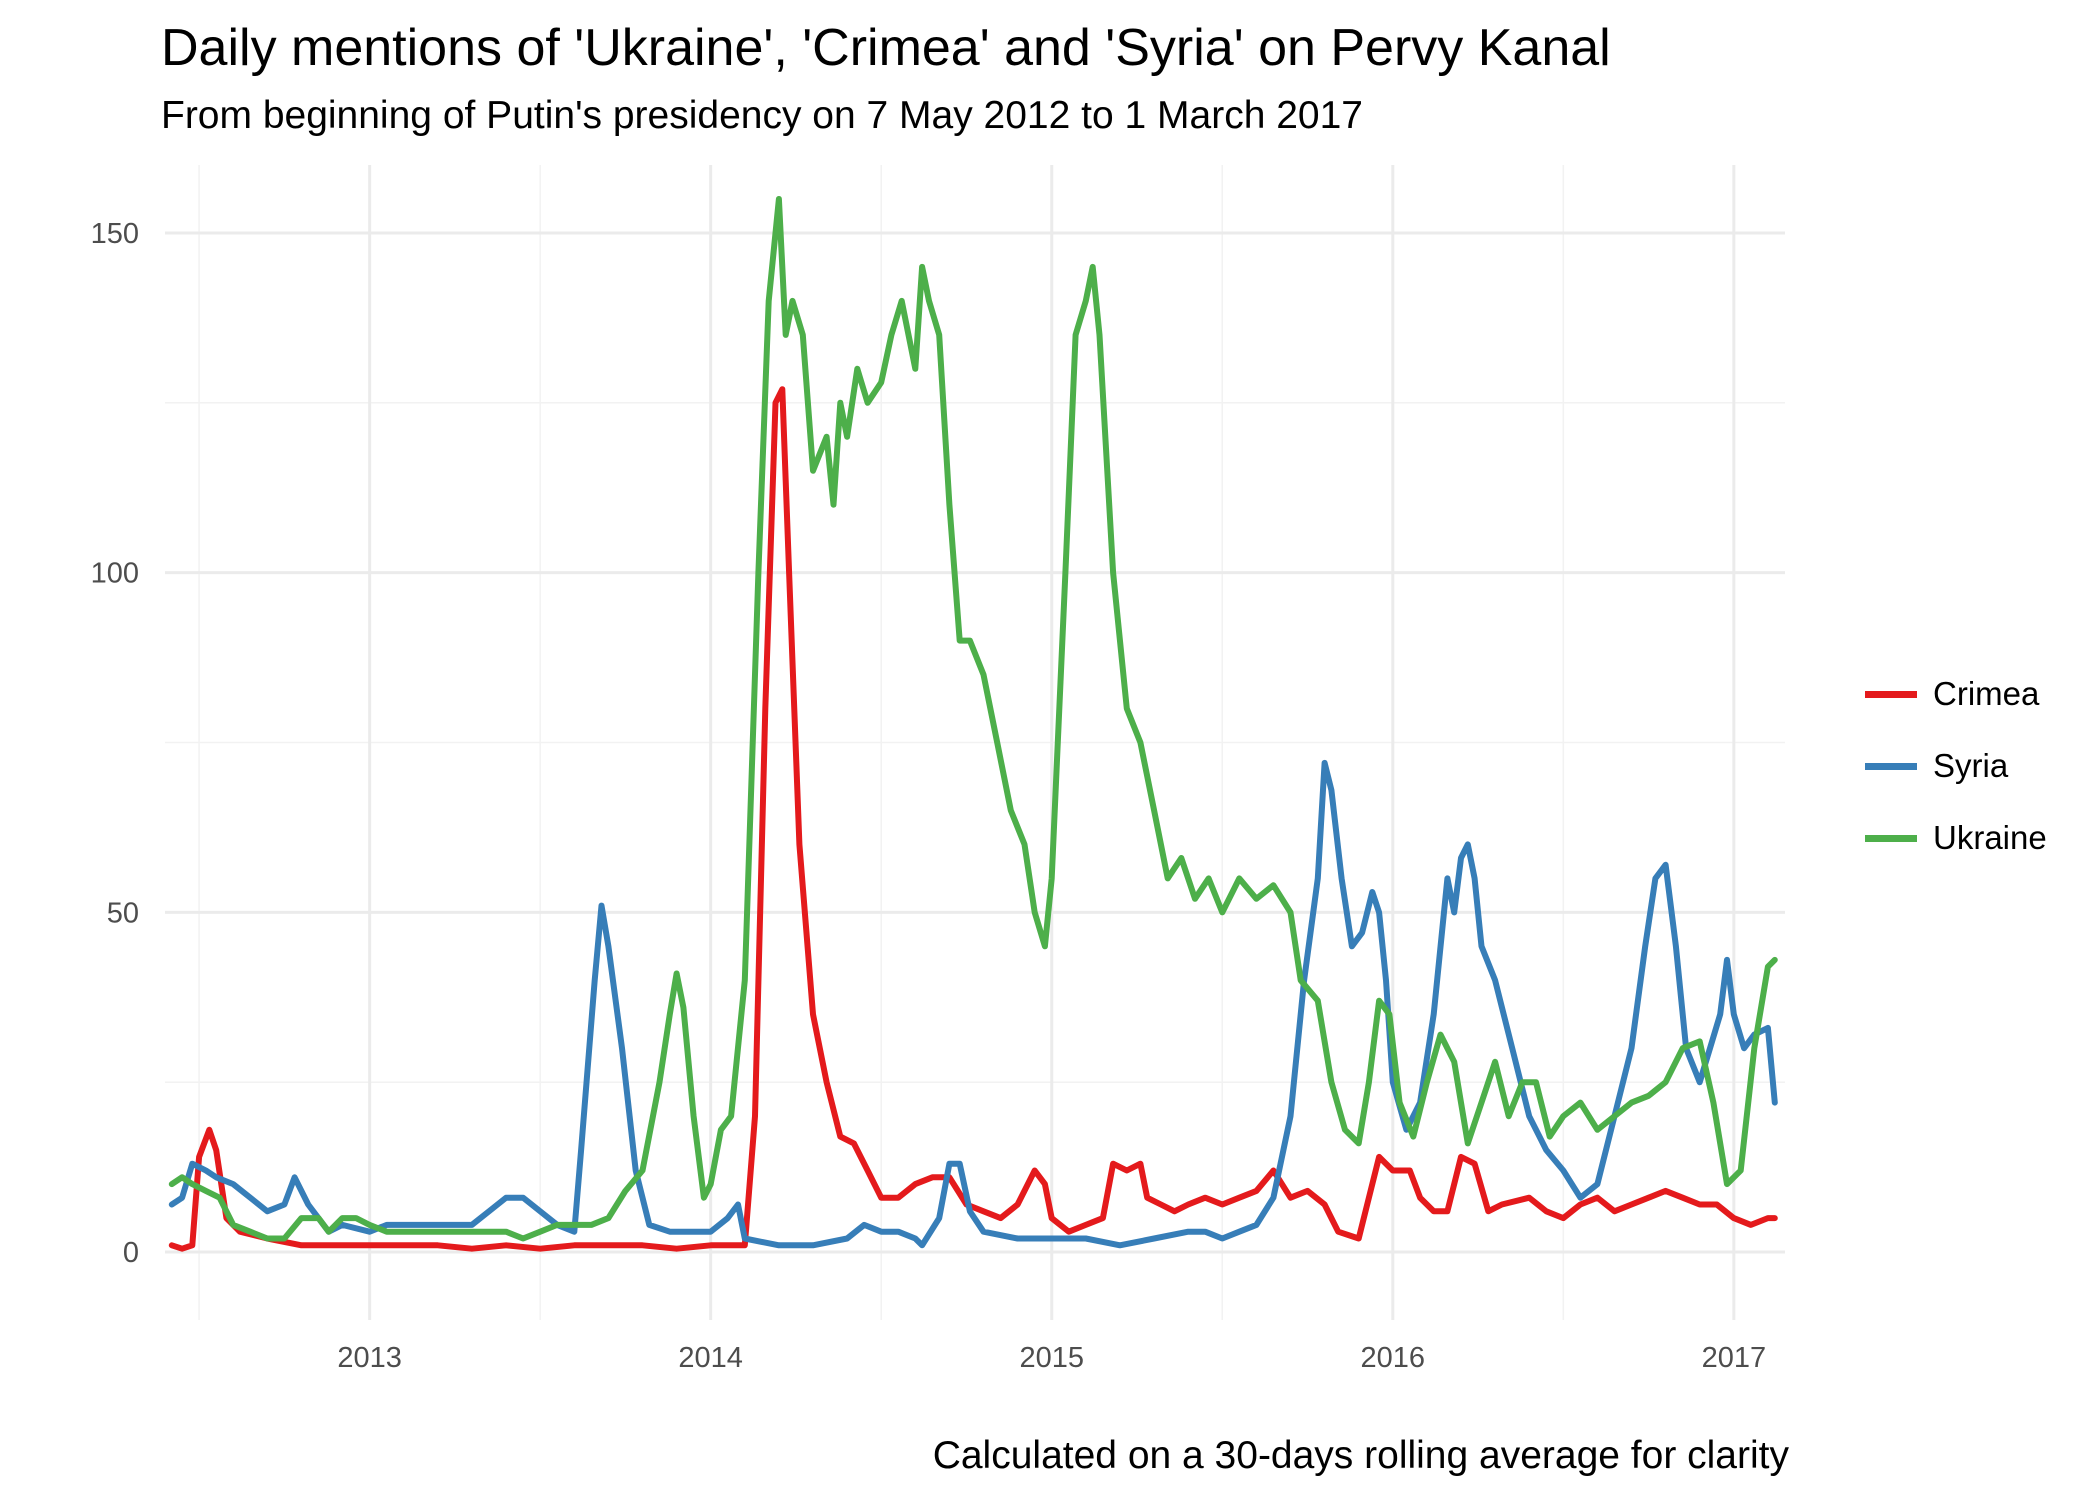 The height and width of the screenshot is (1499, 2100). I want to click on legend-item-syria: Syria, so click(1956, 766).